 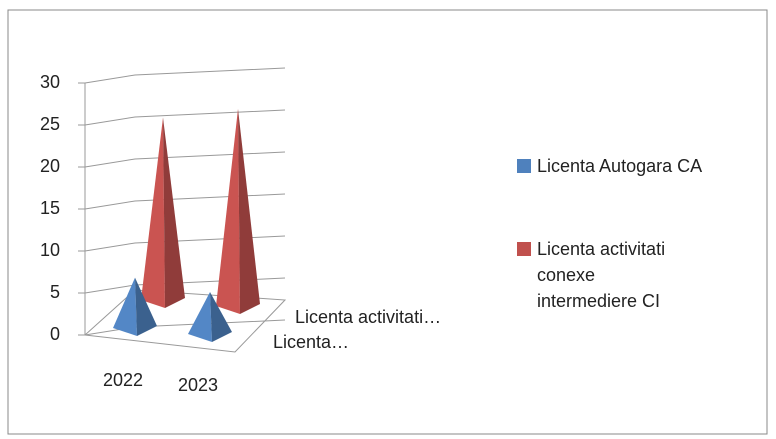 I want to click on x-tick-label: 2023, so click(x=198, y=385).